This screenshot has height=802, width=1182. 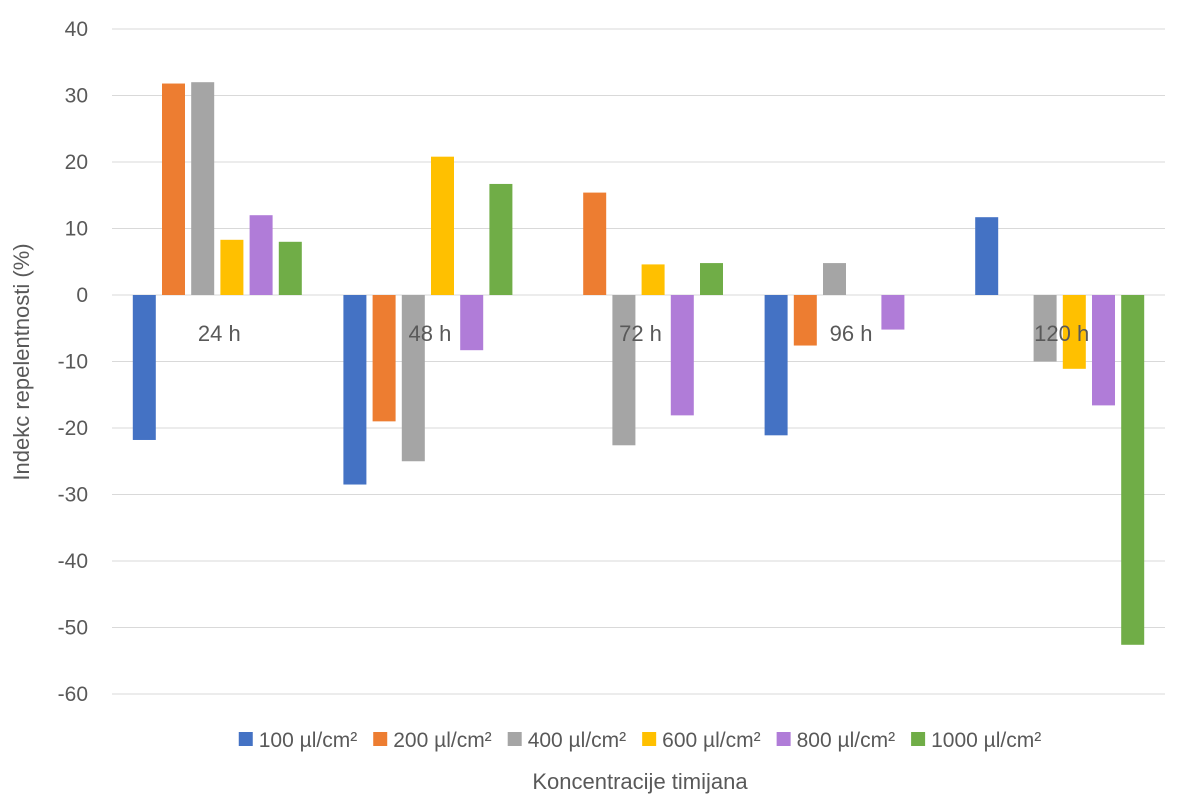 I want to click on legend-item: 1000 µl/cm², so click(x=976, y=740).